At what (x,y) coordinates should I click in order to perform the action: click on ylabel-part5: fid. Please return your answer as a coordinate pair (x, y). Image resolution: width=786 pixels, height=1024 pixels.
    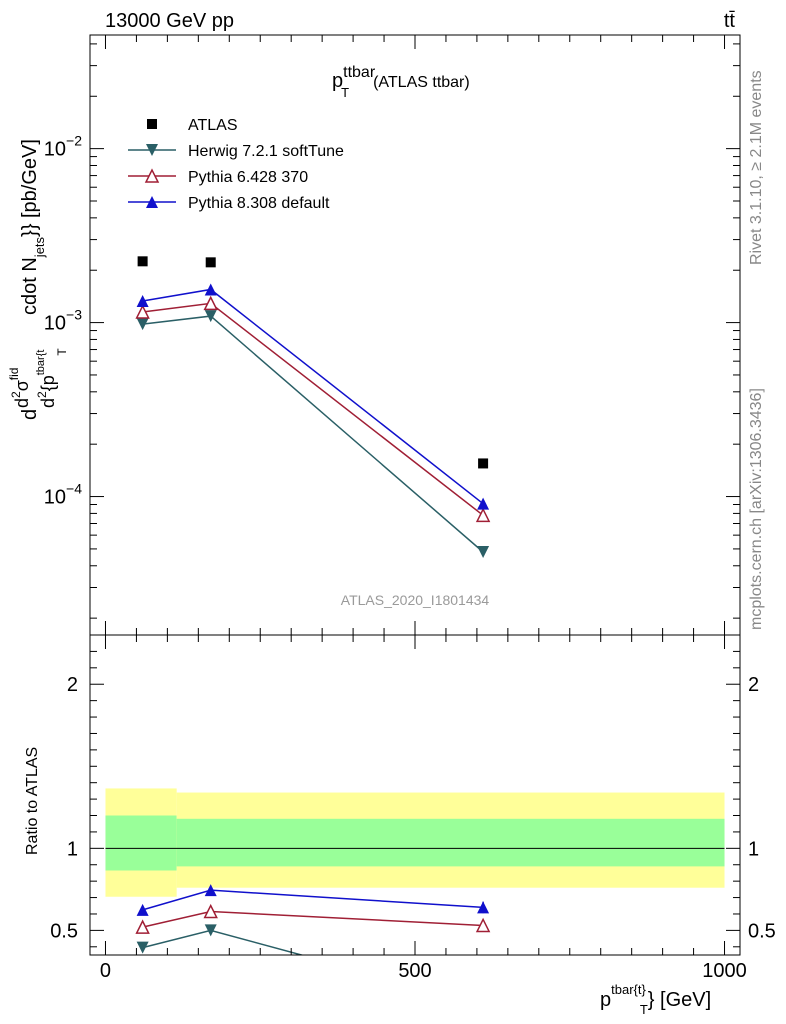
    Looking at the image, I should click on (14, 374).